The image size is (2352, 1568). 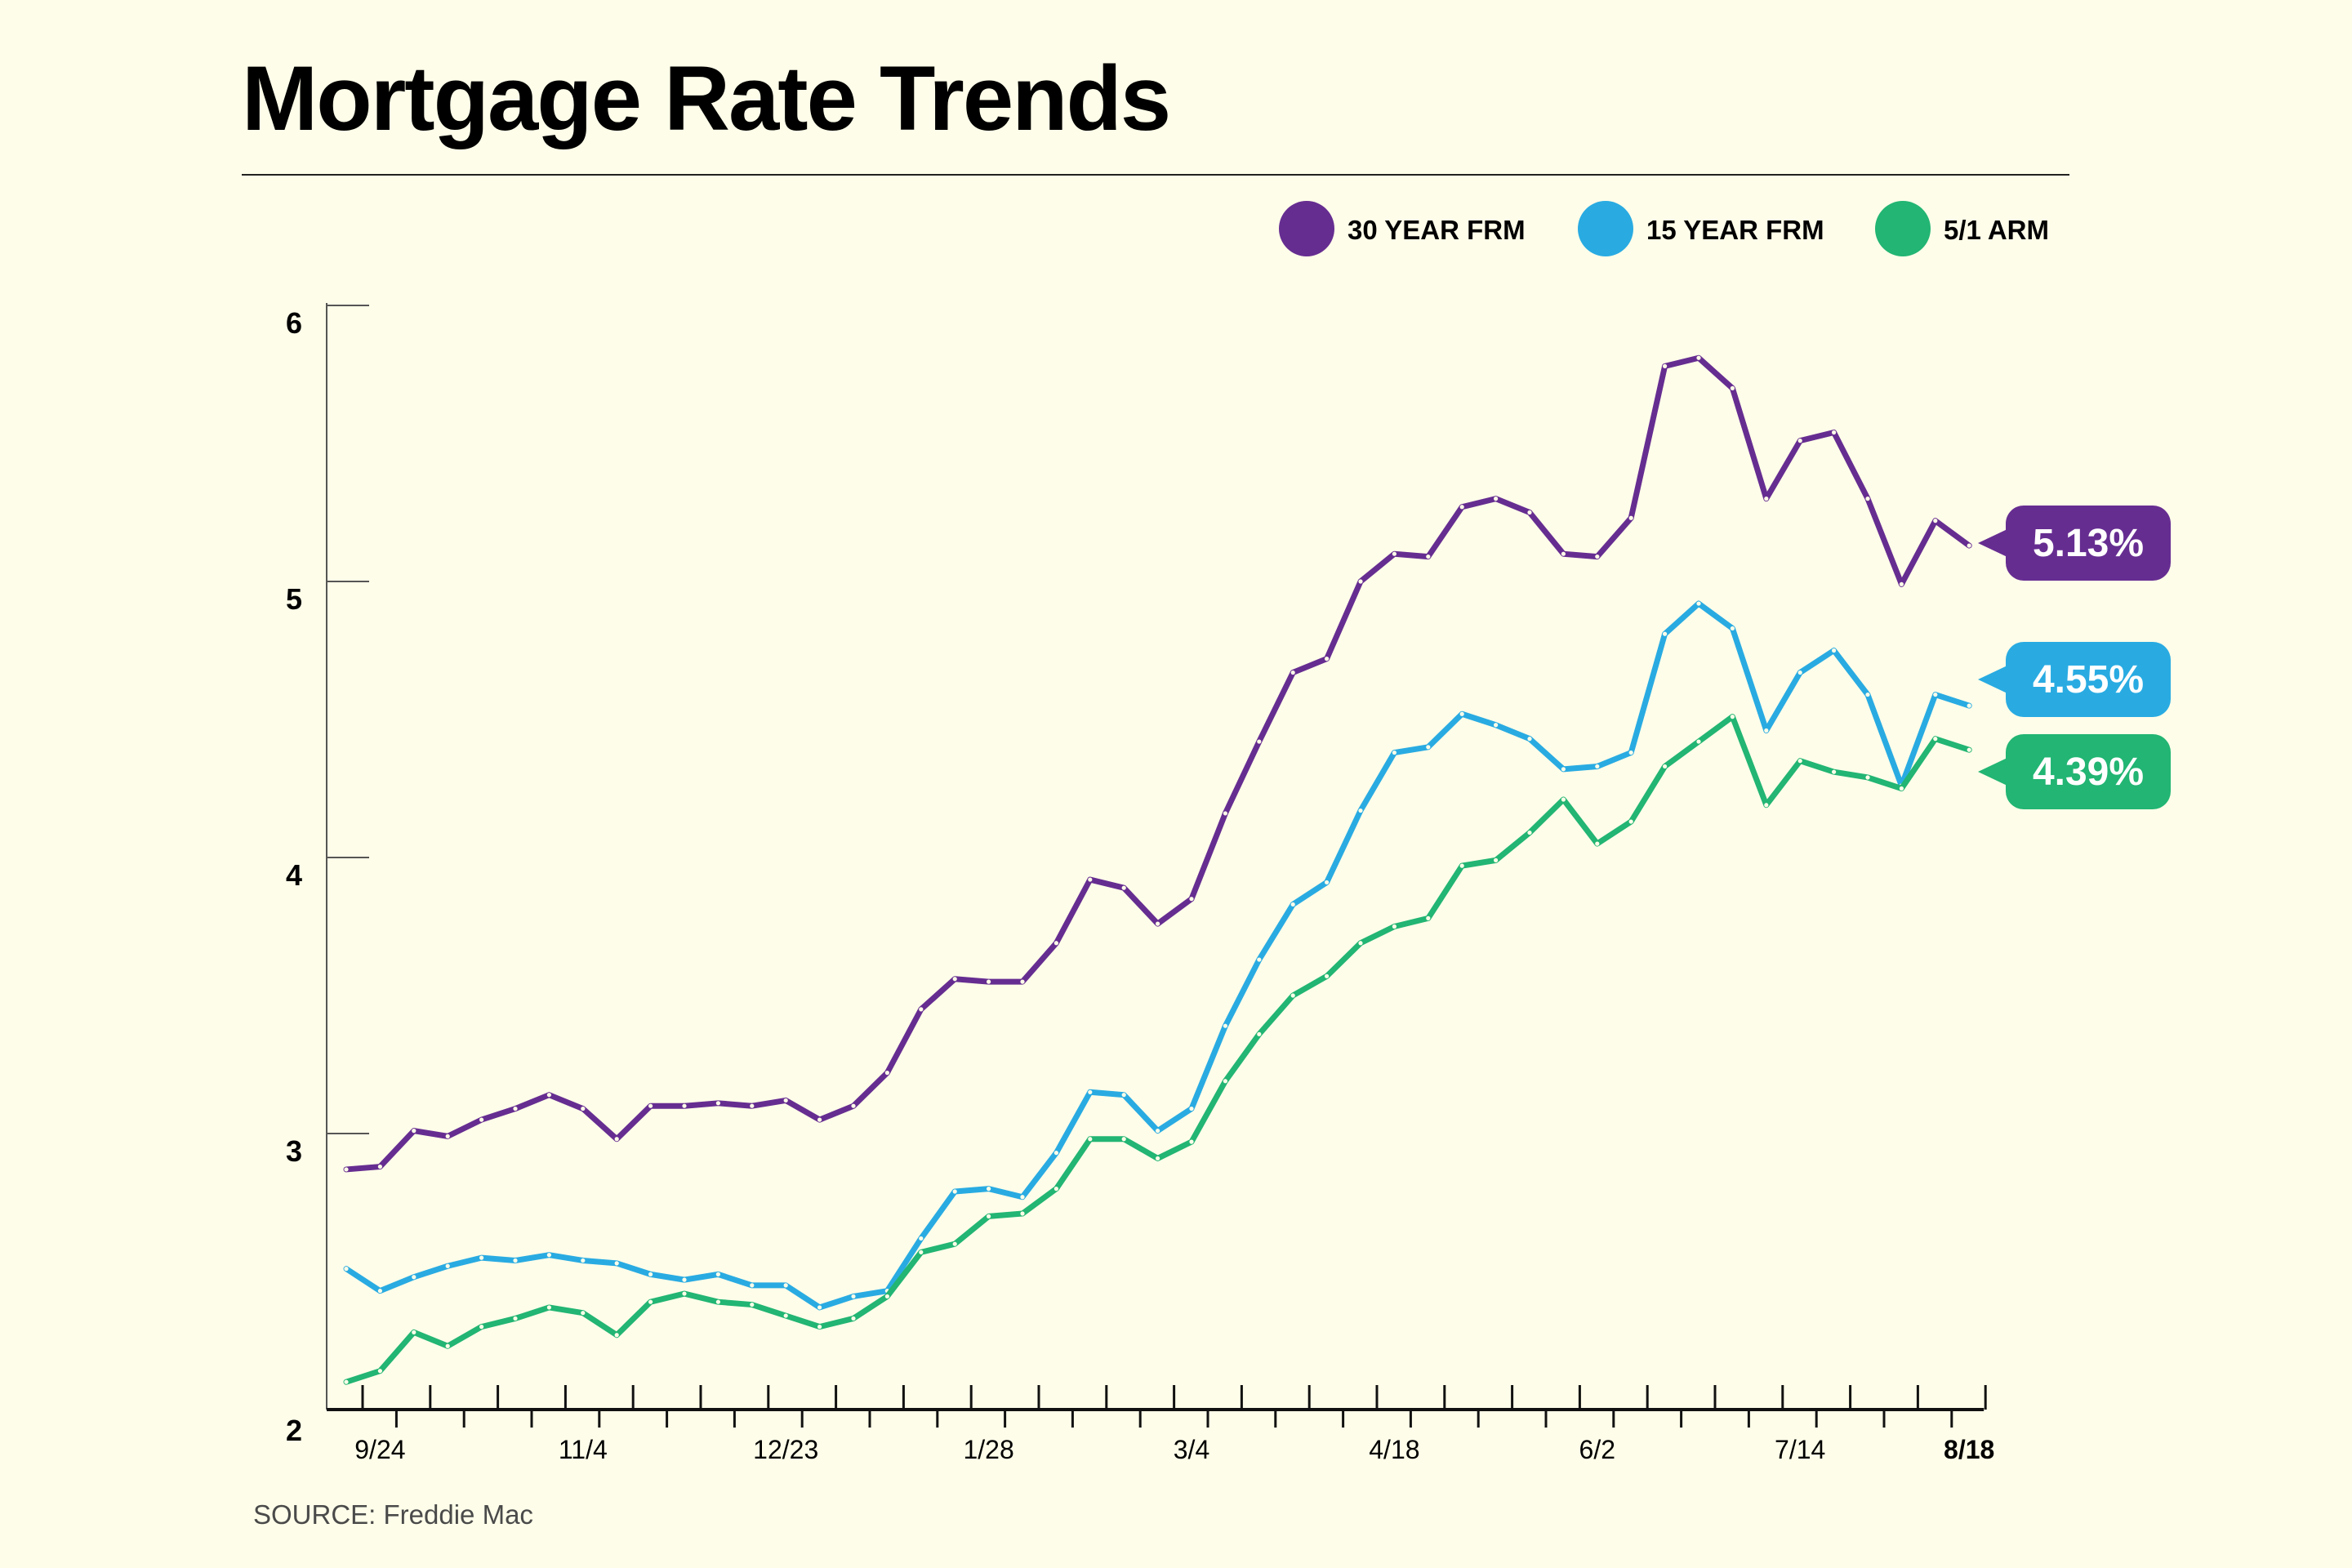 I want to click on y-tick-label: 6, so click(x=294, y=323).